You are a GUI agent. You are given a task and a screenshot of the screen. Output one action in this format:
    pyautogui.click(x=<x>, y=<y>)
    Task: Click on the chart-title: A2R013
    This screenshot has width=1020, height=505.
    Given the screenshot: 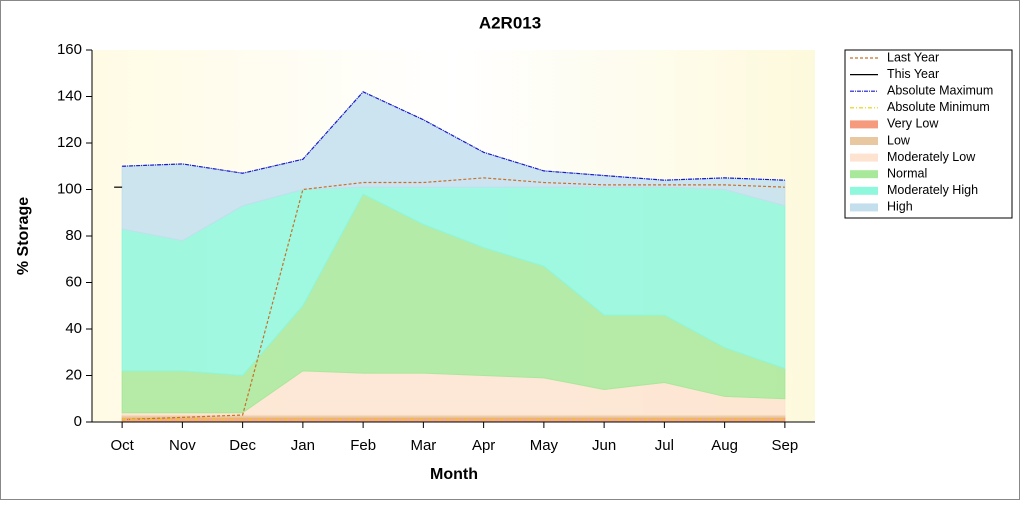 What is the action you would take?
    pyautogui.click(x=510, y=22)
    